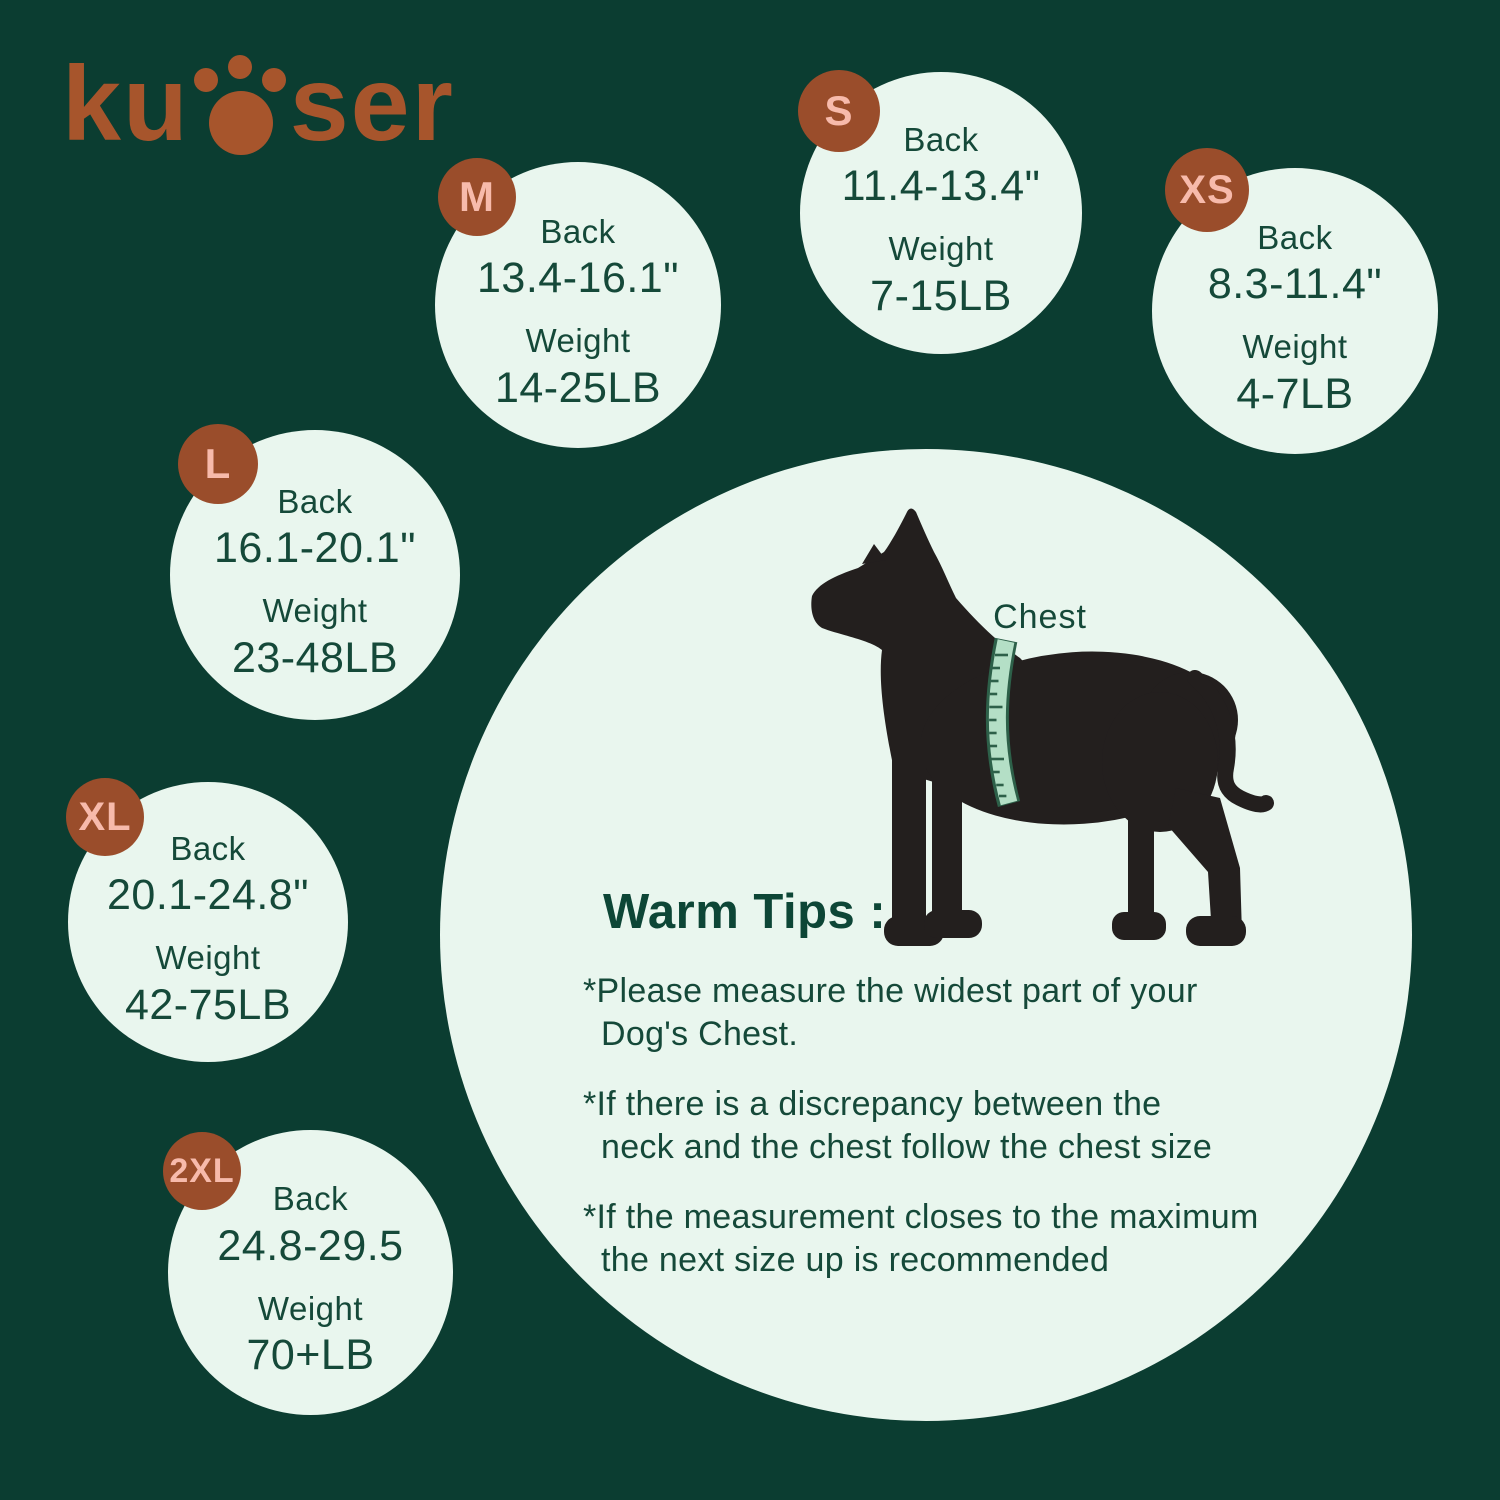  I want to click on size-bubble-l: L Back 16.1-20.1" Weight 23-48LB, so click(315, 572).